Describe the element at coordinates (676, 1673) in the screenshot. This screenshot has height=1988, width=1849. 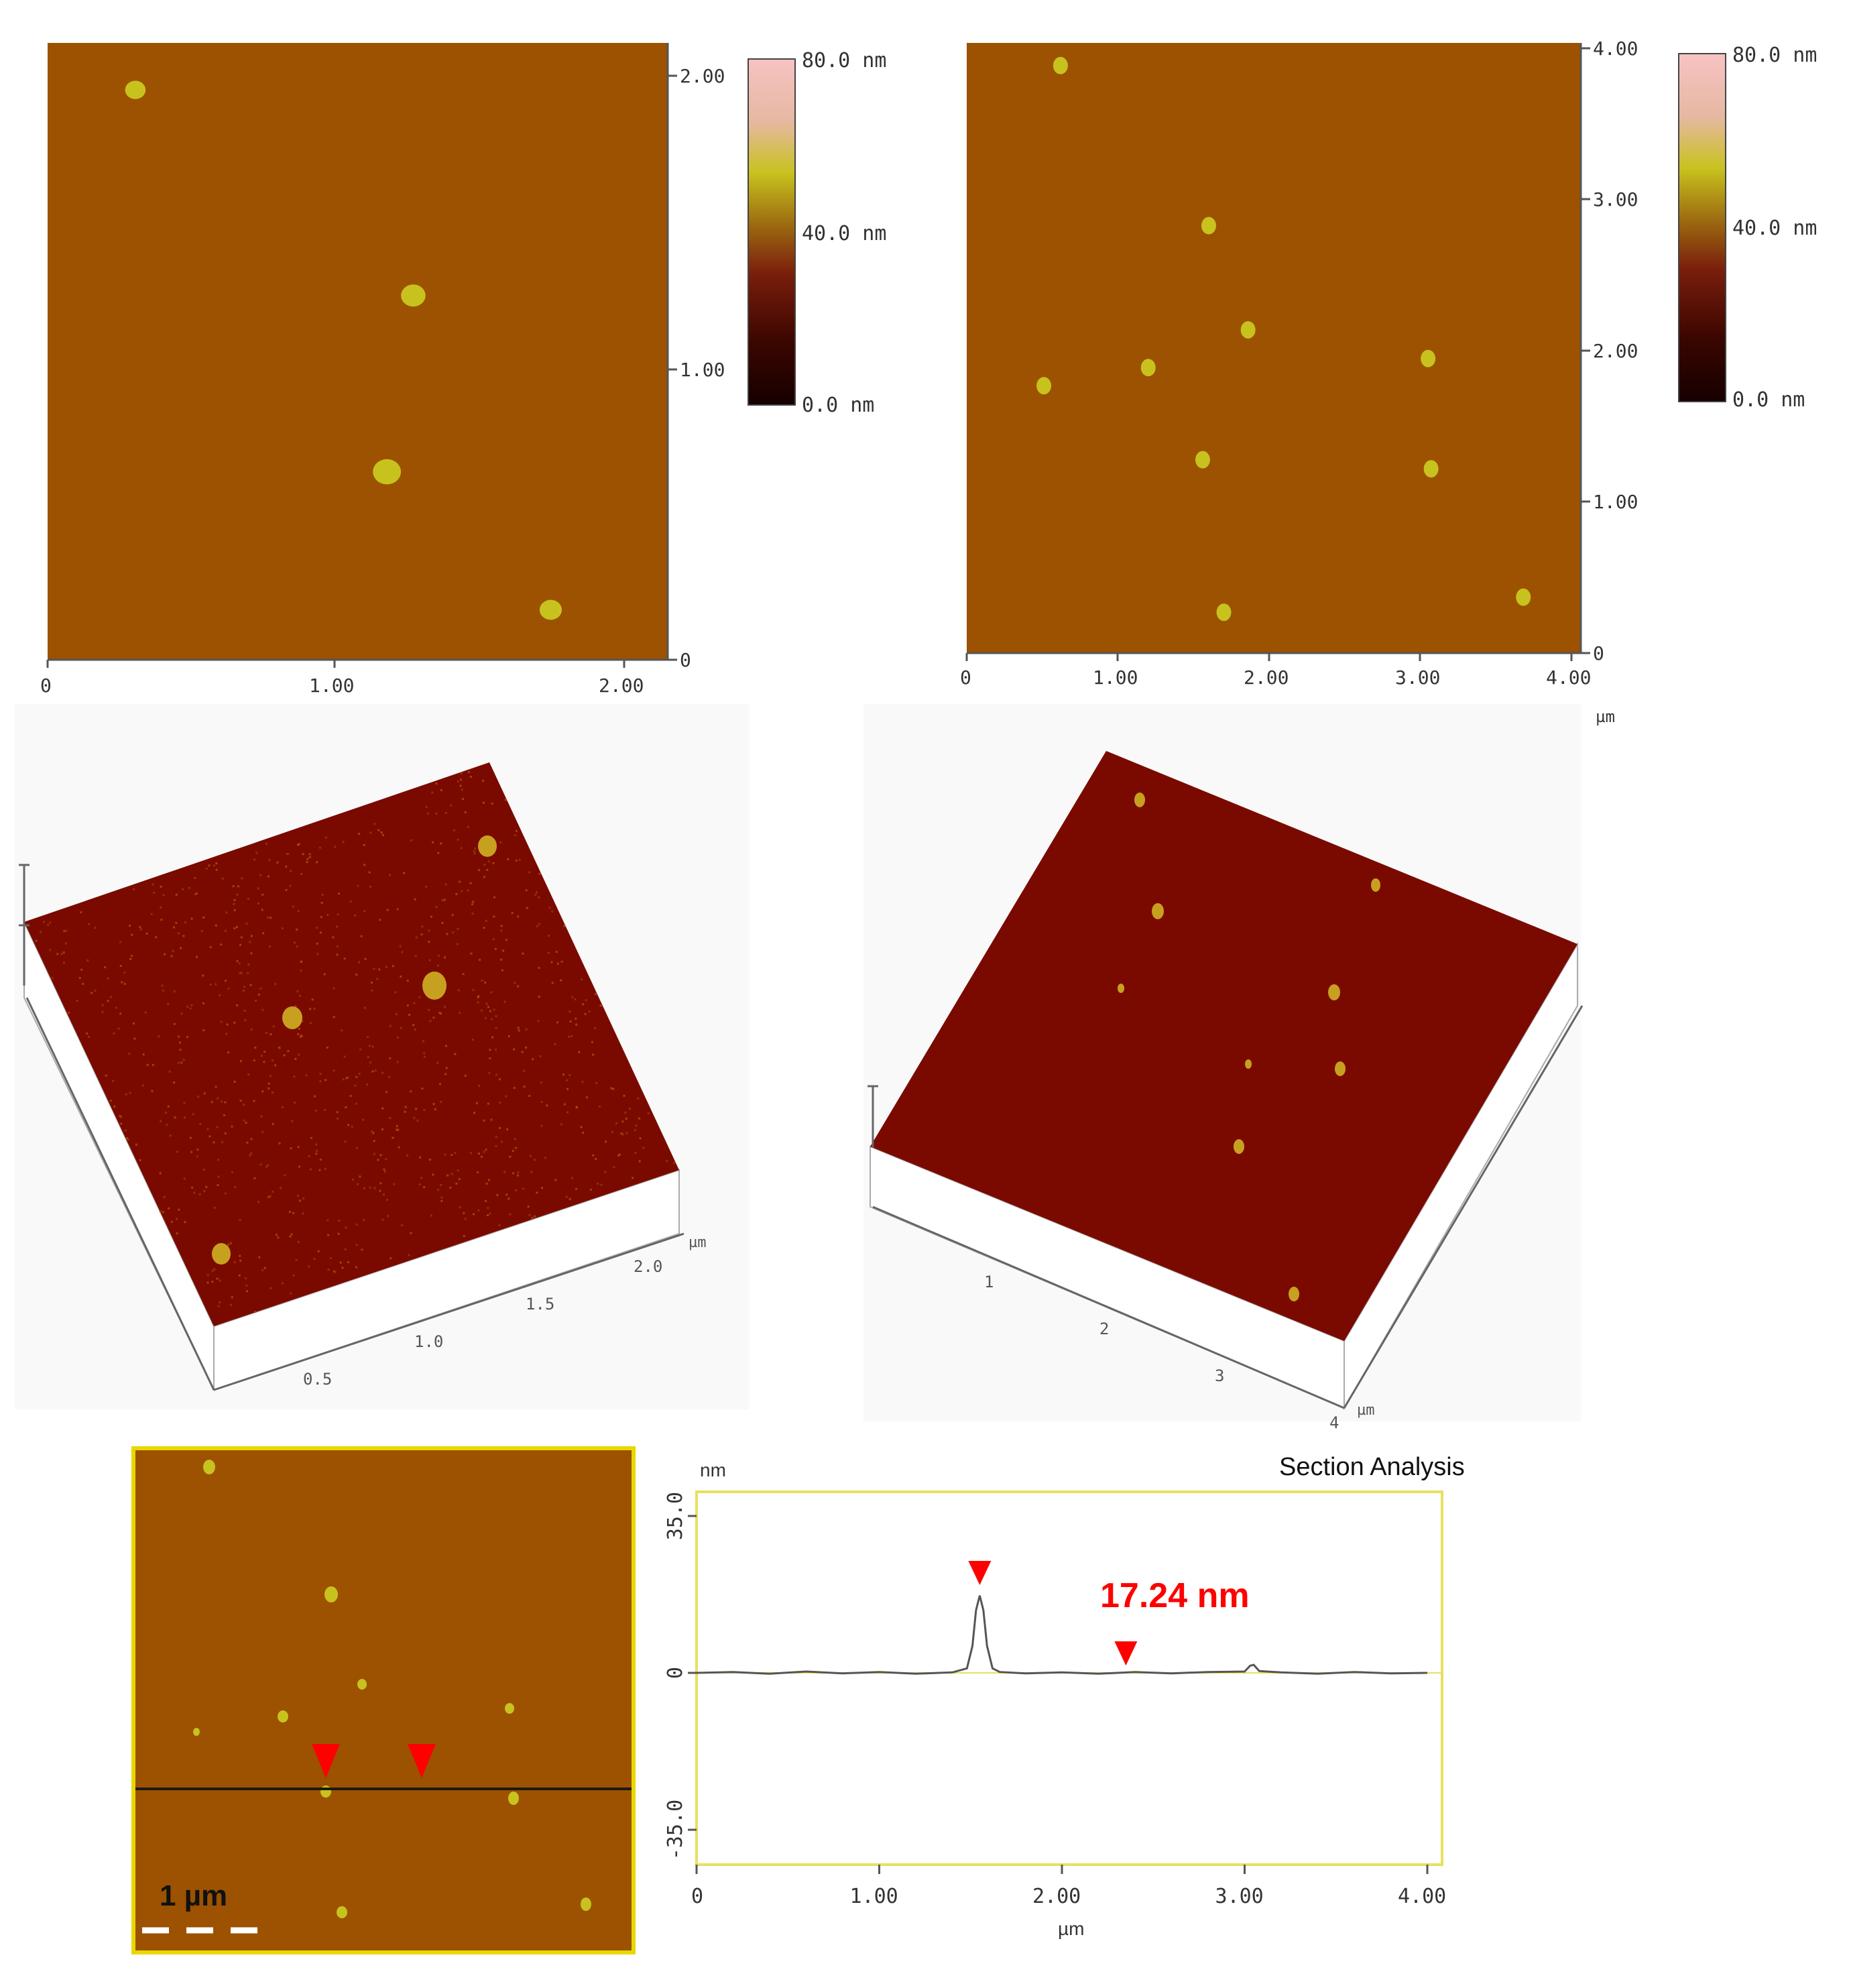
I see `section-y-tick: 0` at that location.